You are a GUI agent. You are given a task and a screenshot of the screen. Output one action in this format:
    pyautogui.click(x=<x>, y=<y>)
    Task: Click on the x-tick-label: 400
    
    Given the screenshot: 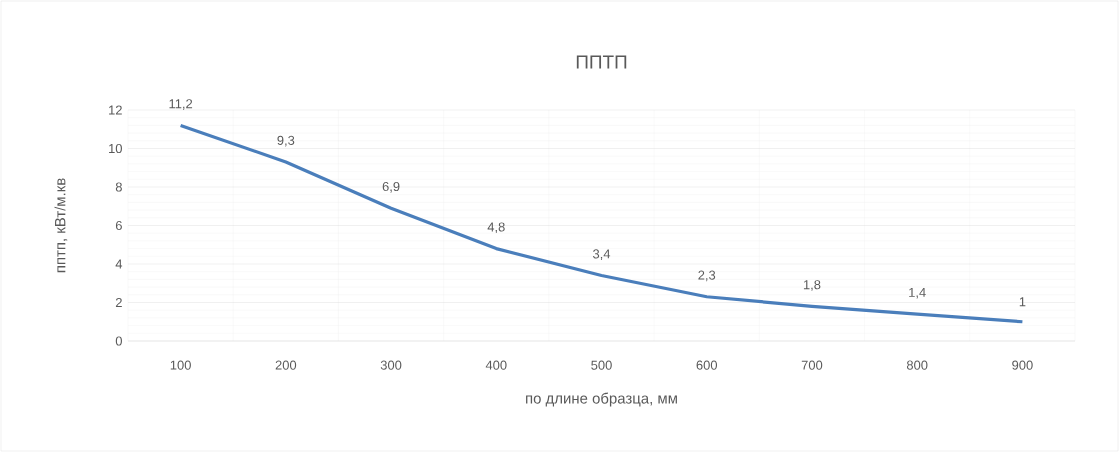 What is the action you would take?
    pyautogui.click(x=496, y=365)
    